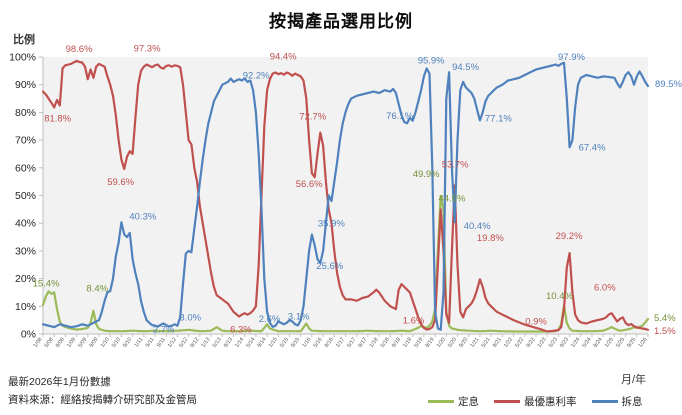  What do you see at coordinates (250, 343) in the screenshot?
I see `x-tick-label: 5/14` at bounding box center [250, 343].